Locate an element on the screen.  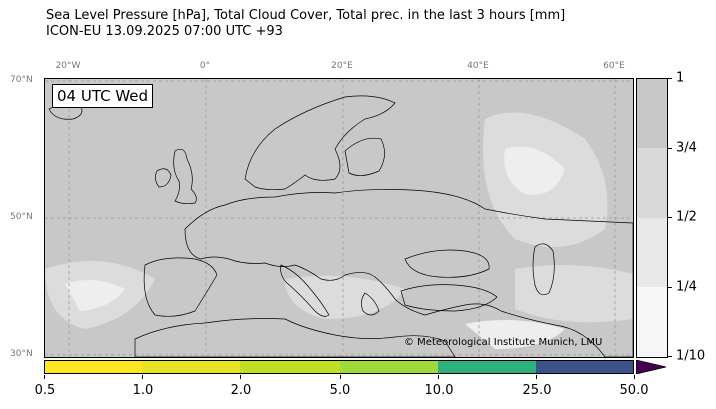
precip-label-50-0: 50.0 is located at coordinates (634, 390).